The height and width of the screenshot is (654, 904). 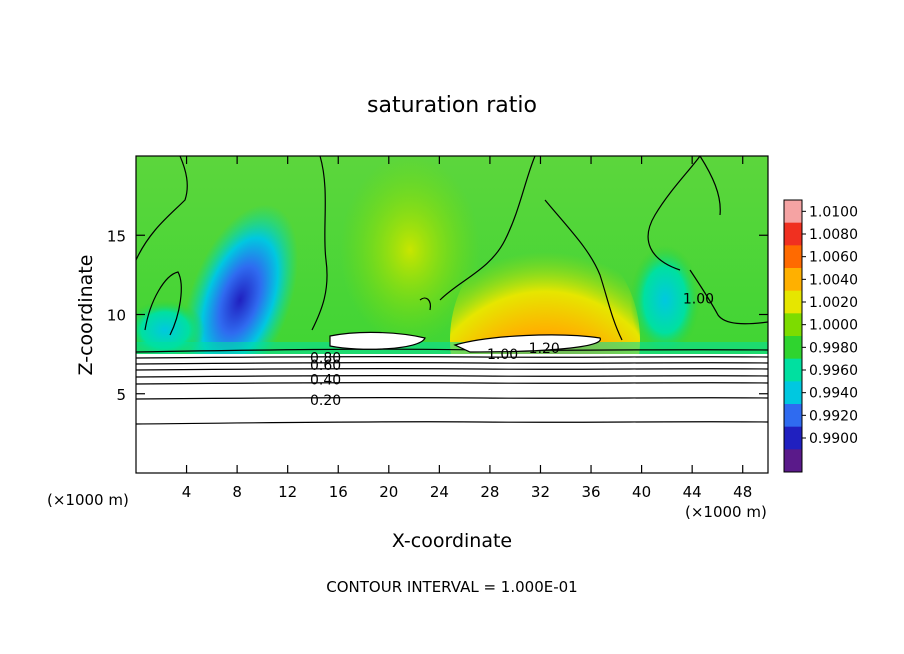 What do you see at coordinates (452, 348) in the screenshot?
I see `cyan-strip` at bounding box center [452, 348].